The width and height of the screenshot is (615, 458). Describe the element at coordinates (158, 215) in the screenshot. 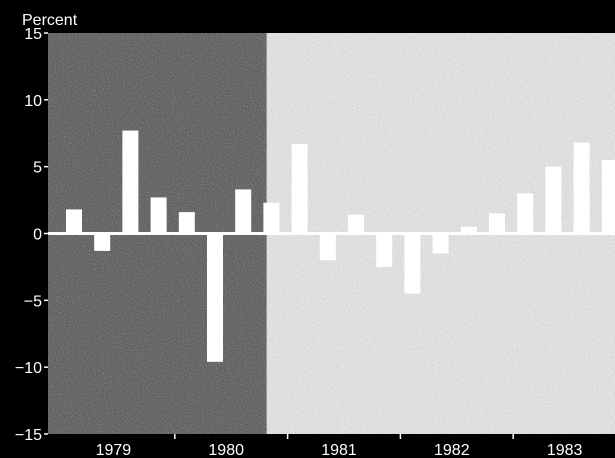

I see `bar-1979Q4` at that location.